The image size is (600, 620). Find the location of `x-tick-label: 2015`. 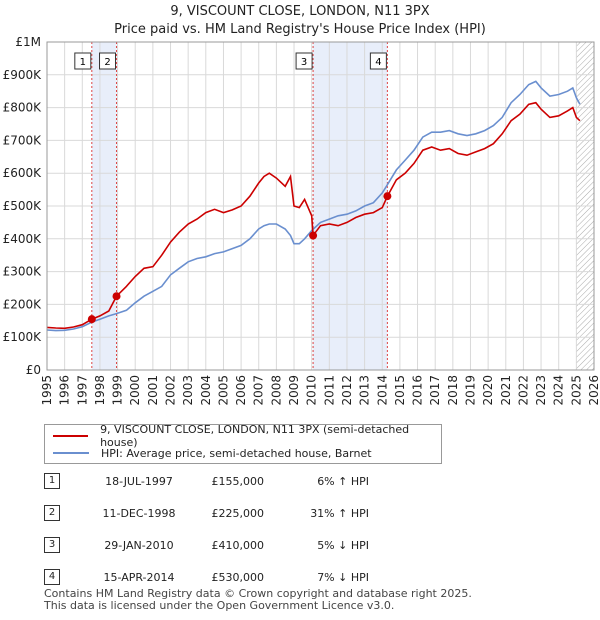

x-tick-label: 2015 is located at coordinates (400, 390).